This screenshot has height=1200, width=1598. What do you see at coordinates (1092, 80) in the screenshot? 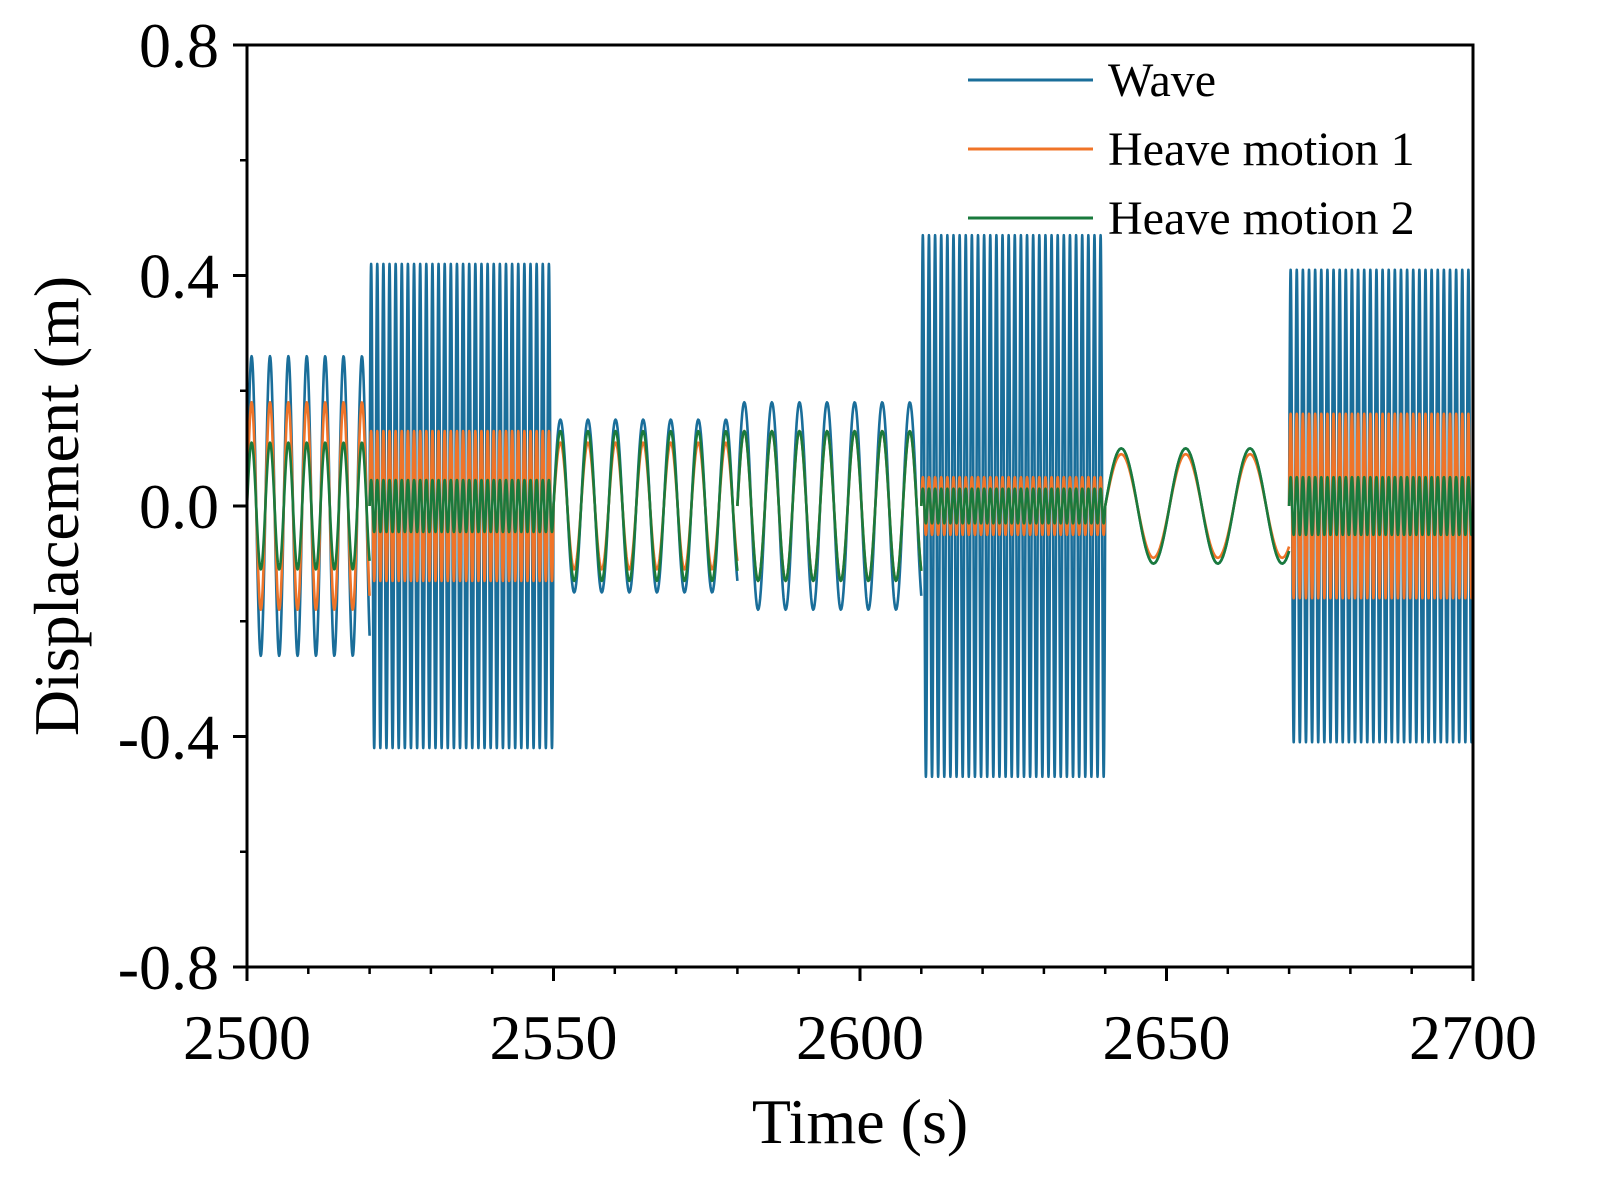
I see `legend-item-1: Wave` at bounding box center [1092, 80].